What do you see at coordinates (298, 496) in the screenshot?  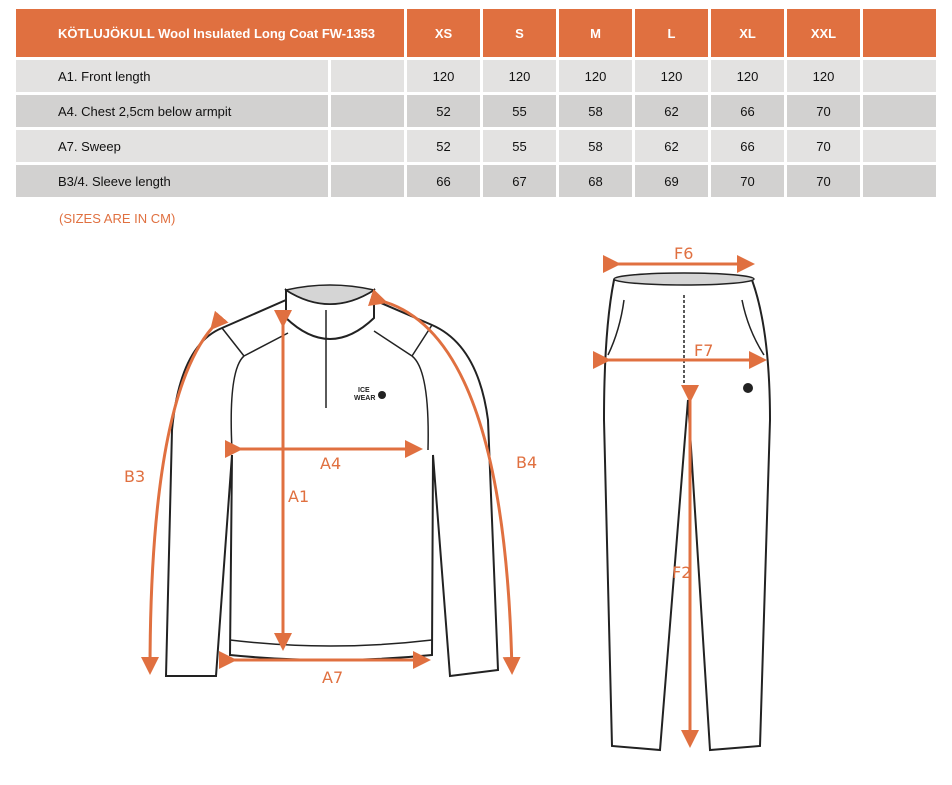 I see `a1-label: A1` at bounding box center [298, 496].